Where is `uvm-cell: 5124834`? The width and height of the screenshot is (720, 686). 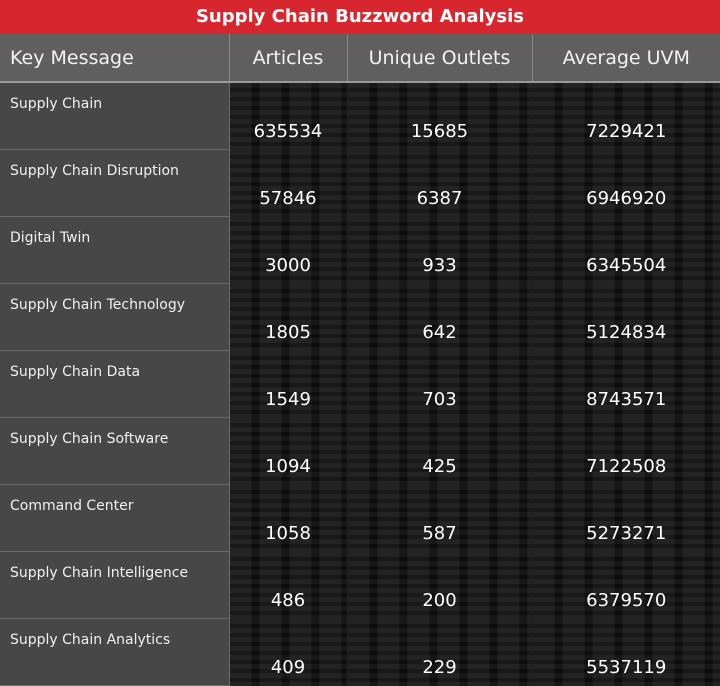
uvm-cell: 5124834 is located at coordinates (626, 317).